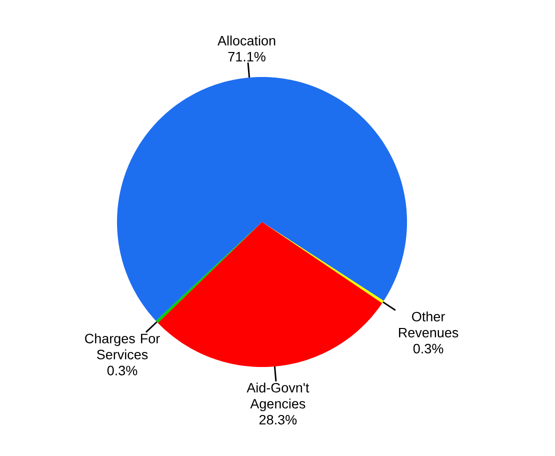 This screenshot has width=555, height=456. I want to click on slice-label: Allocation, so click(247, 41).